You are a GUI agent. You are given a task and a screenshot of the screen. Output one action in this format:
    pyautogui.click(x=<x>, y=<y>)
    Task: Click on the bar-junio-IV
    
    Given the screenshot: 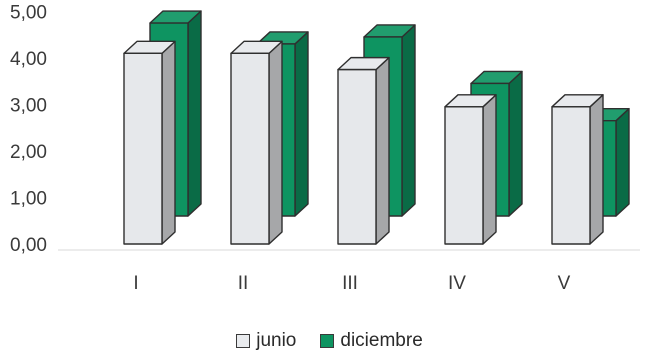 What is the action you would take?
    pyautogui.click(x=470, y=169)
    